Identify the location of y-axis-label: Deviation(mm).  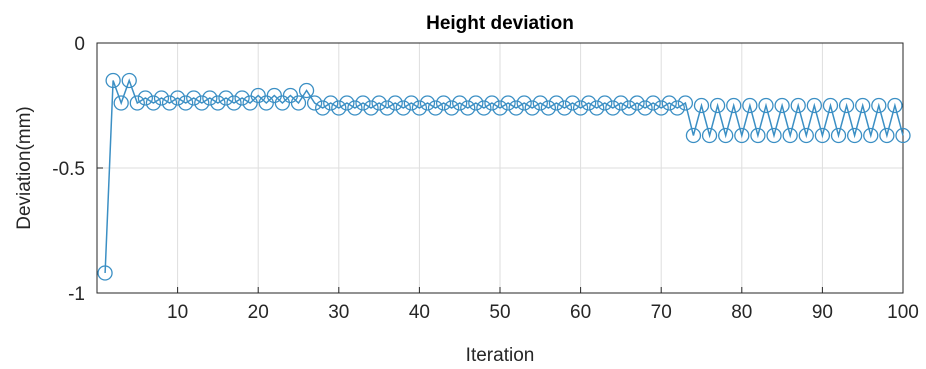
(24, 168).